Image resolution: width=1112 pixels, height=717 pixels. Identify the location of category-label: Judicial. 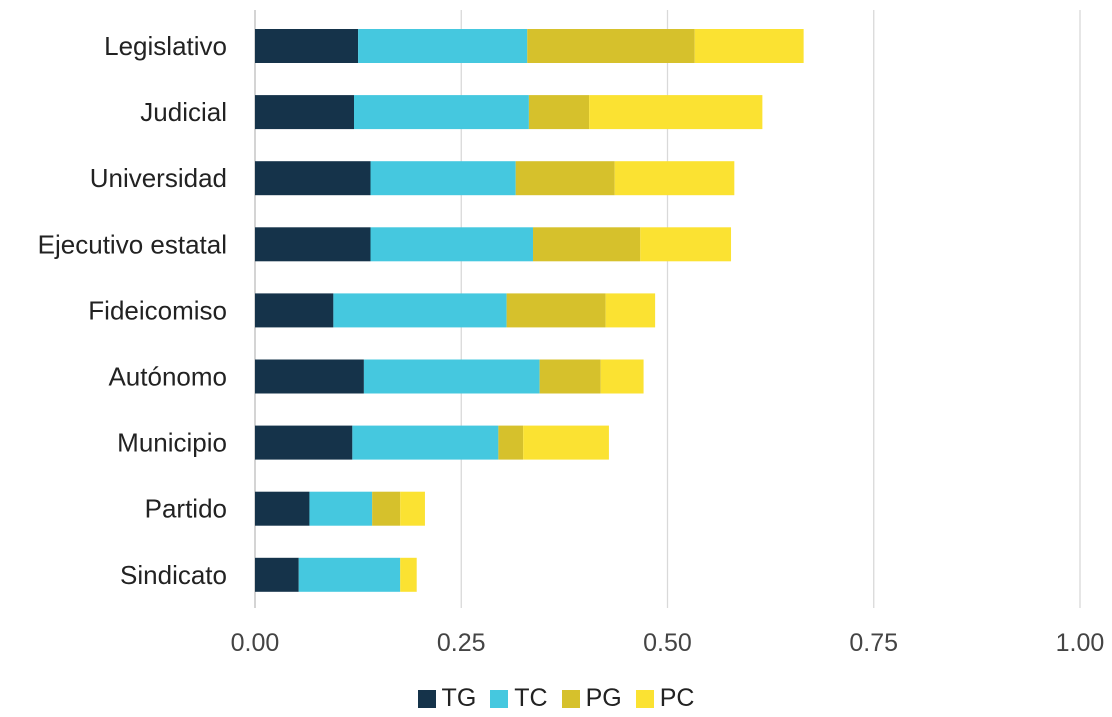
(183, 112).